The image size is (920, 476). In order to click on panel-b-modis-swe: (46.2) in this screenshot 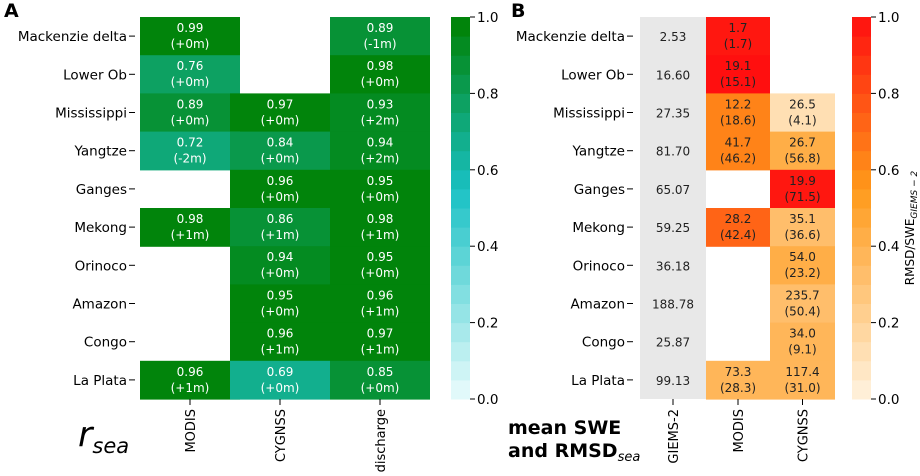, I will do `click(738, 159)`.